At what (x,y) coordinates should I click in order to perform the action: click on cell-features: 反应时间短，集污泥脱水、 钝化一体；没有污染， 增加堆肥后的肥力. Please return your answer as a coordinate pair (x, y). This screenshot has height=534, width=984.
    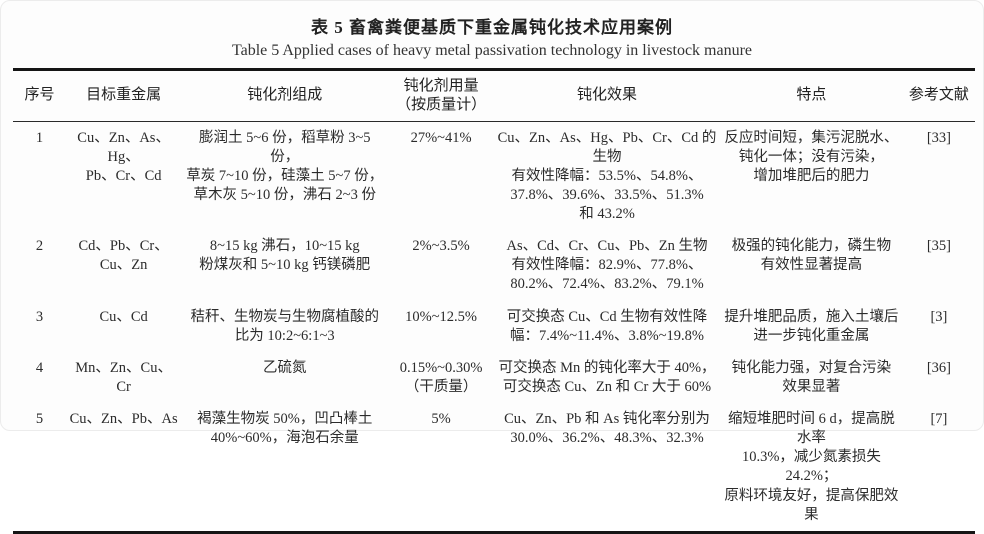
    Looking at the image, I should click on (811, 156).